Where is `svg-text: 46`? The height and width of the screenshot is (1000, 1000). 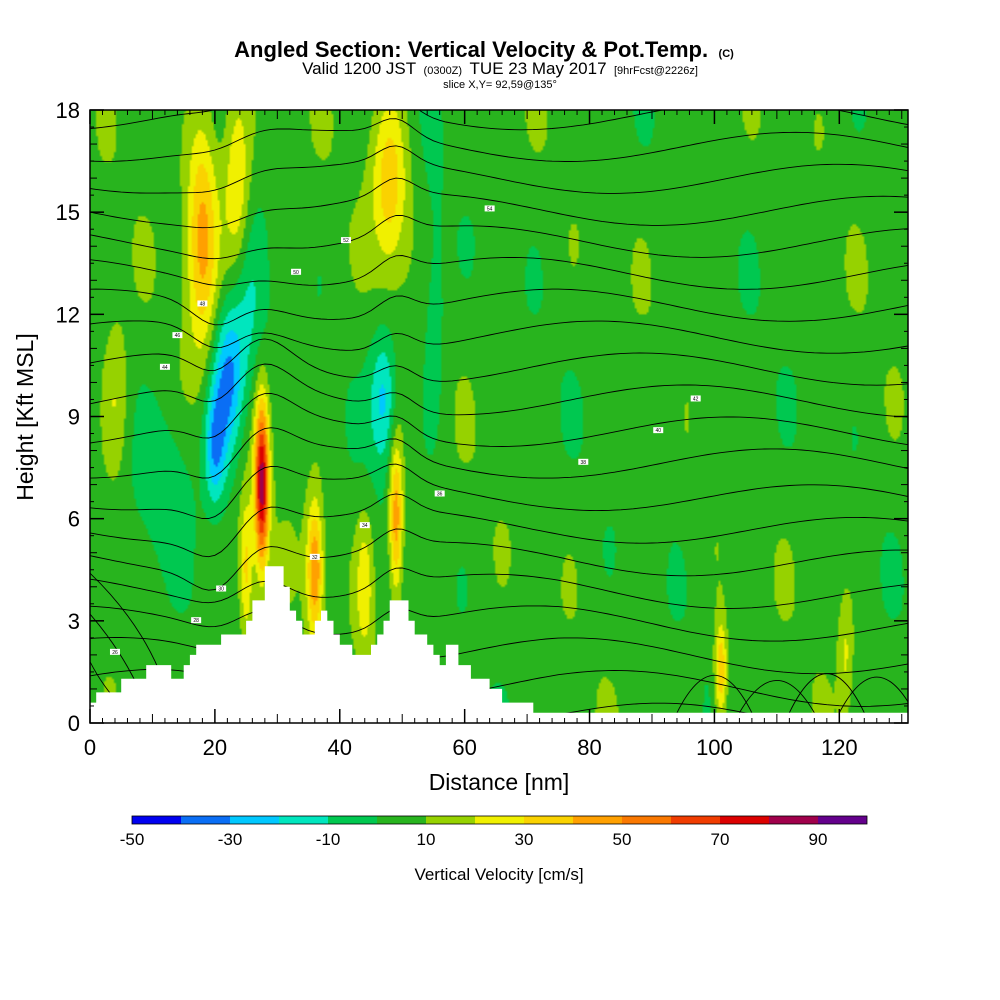 svg-text: 46 is located at coordinates (178, 336).